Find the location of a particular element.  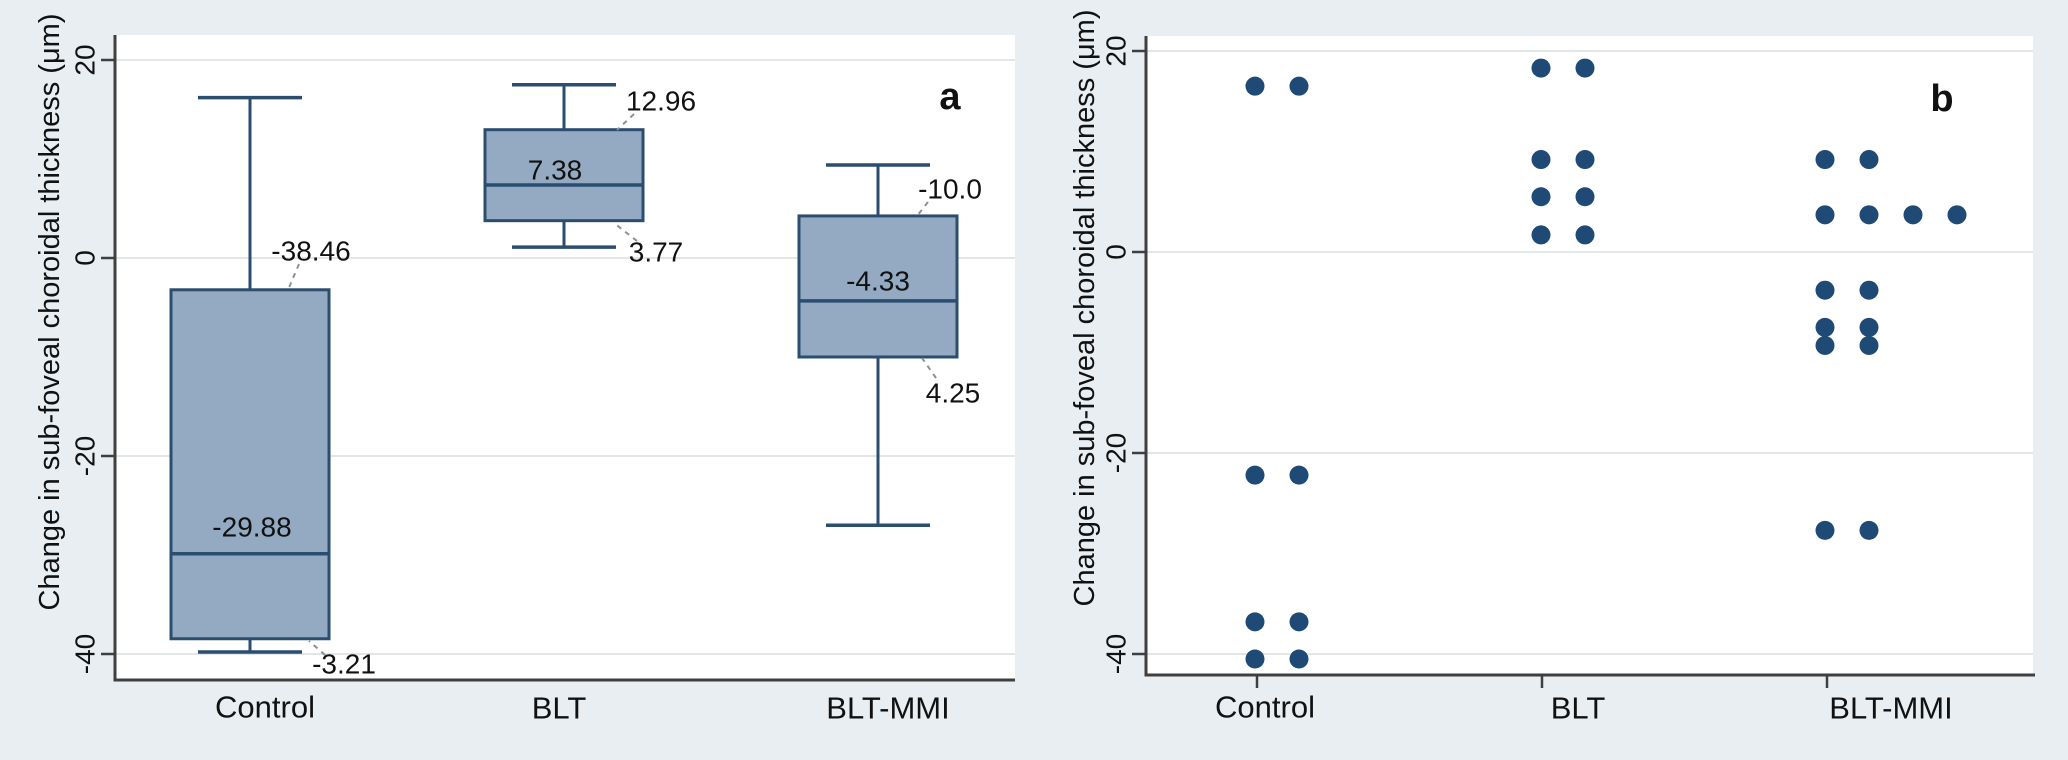

panel-a-ytick-label-0: 0 is located at coordinates (85, 258).